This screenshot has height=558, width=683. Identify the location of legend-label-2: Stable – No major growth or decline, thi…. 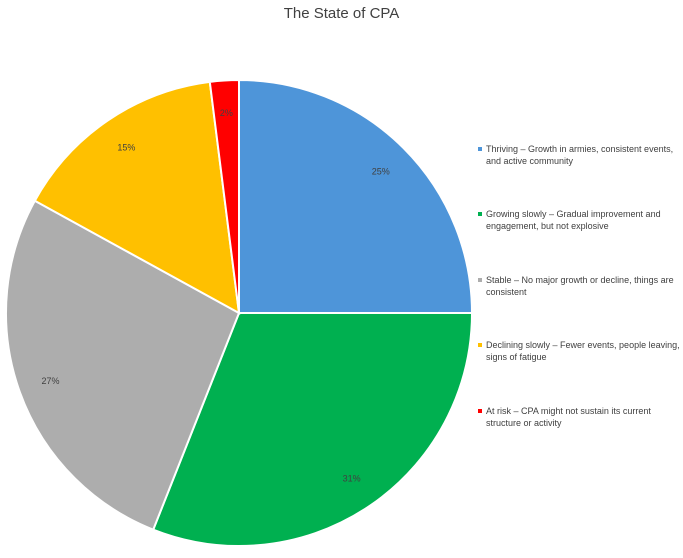
(580, 286).